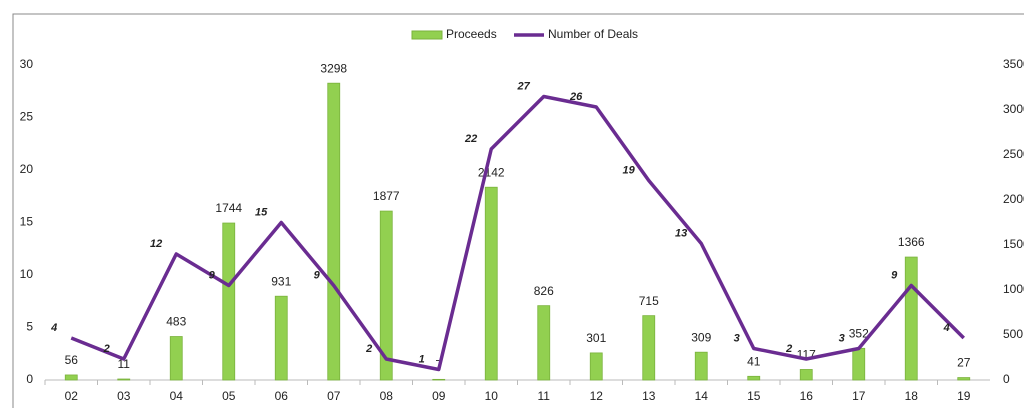 This screenshot has height=408, width=1024. I want to click on bar-label: 309, so click(701, 337).